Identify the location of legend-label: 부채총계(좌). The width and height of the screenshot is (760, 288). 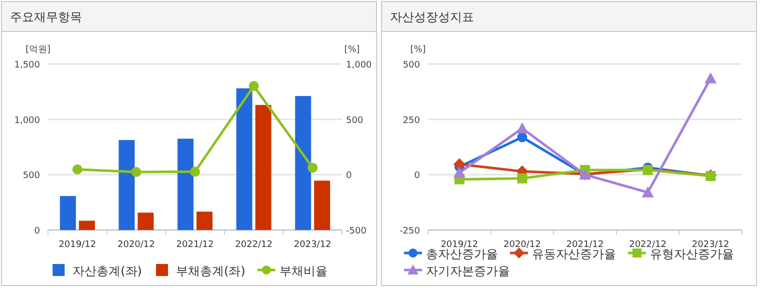
(211, 271).